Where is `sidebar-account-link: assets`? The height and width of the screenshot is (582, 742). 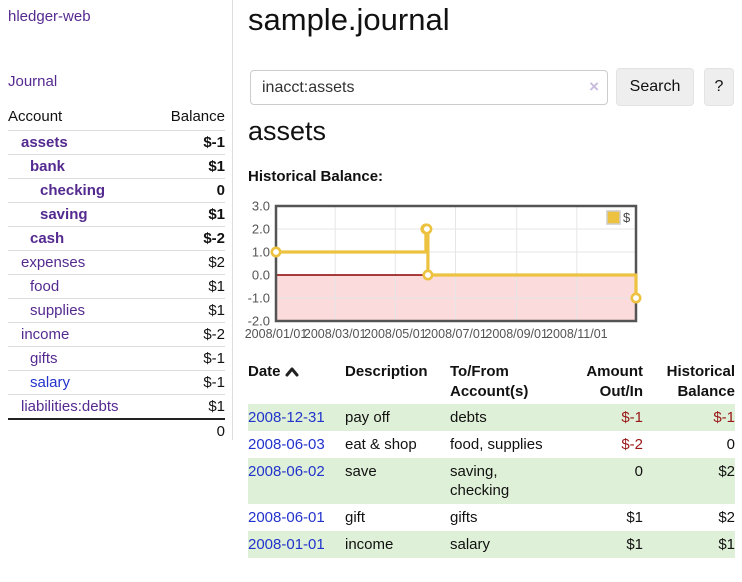 sidebar-account-link: assets is located at coordinates (44, 142).